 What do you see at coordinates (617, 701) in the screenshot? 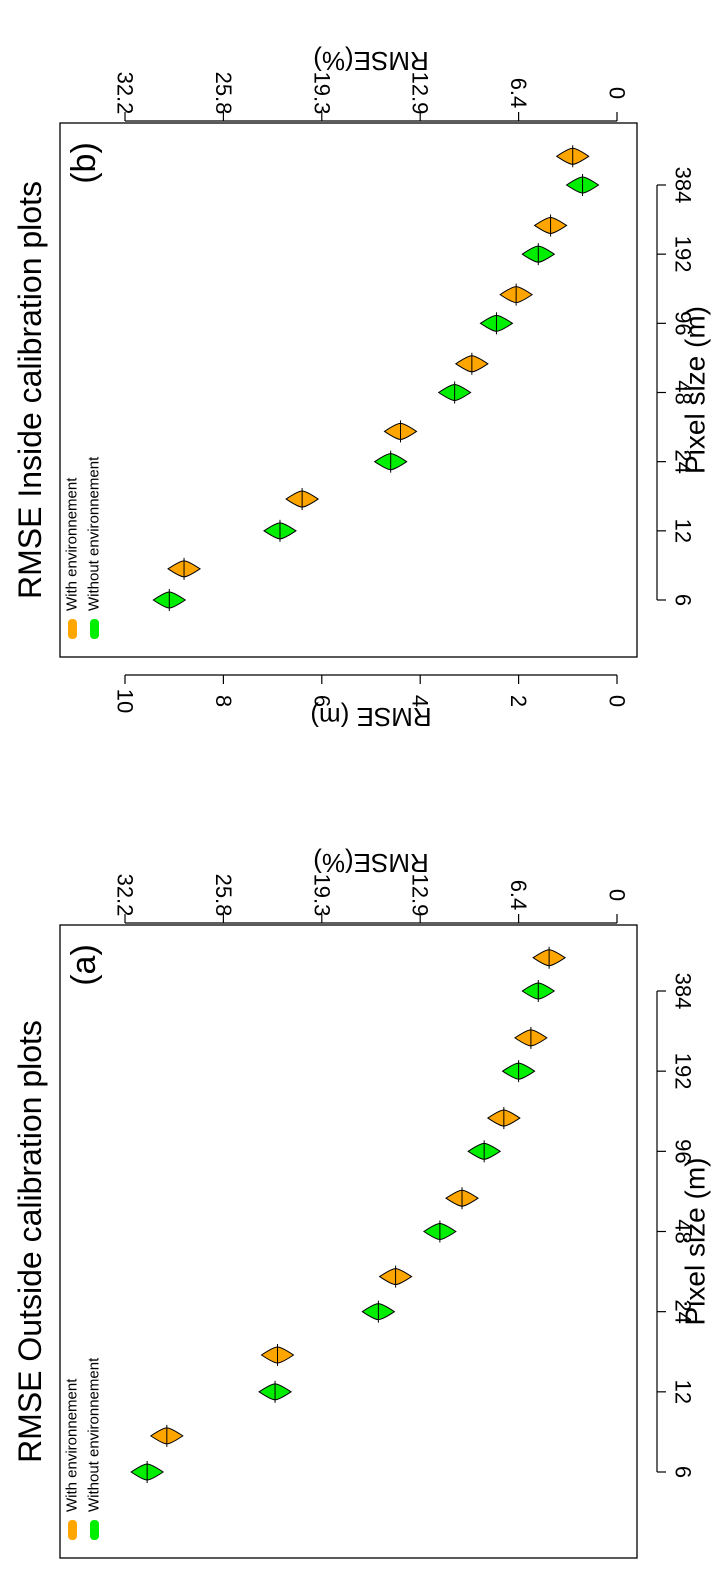
I see `y-tick-label: 0` at bounding box center [617, 701].